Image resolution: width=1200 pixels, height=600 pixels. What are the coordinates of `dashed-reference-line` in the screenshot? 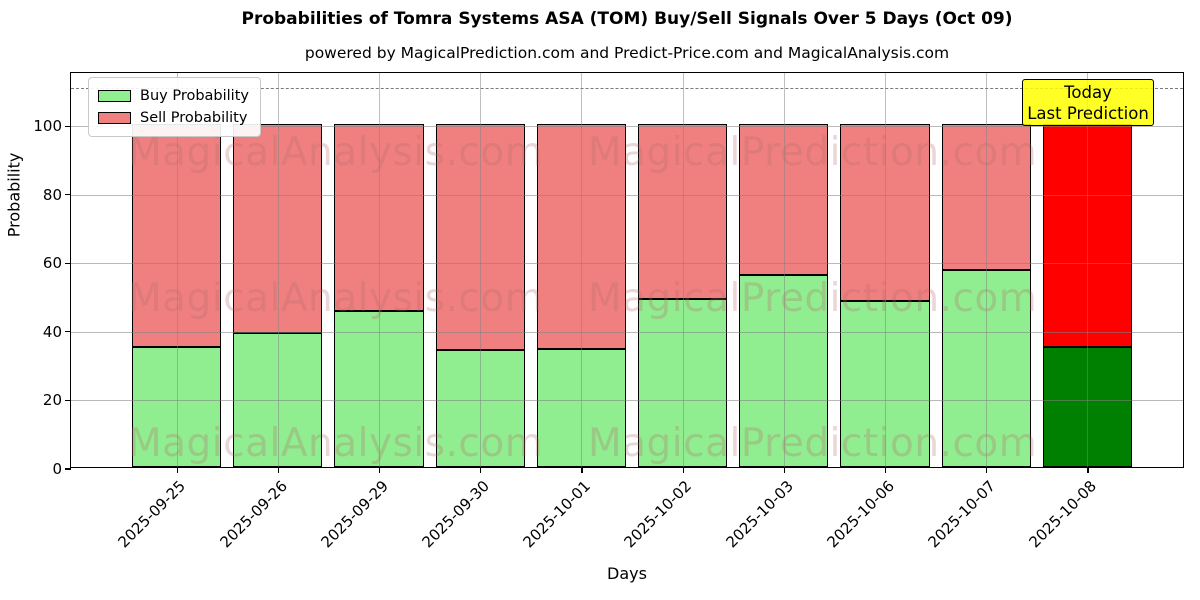 It's located at (627, 89).